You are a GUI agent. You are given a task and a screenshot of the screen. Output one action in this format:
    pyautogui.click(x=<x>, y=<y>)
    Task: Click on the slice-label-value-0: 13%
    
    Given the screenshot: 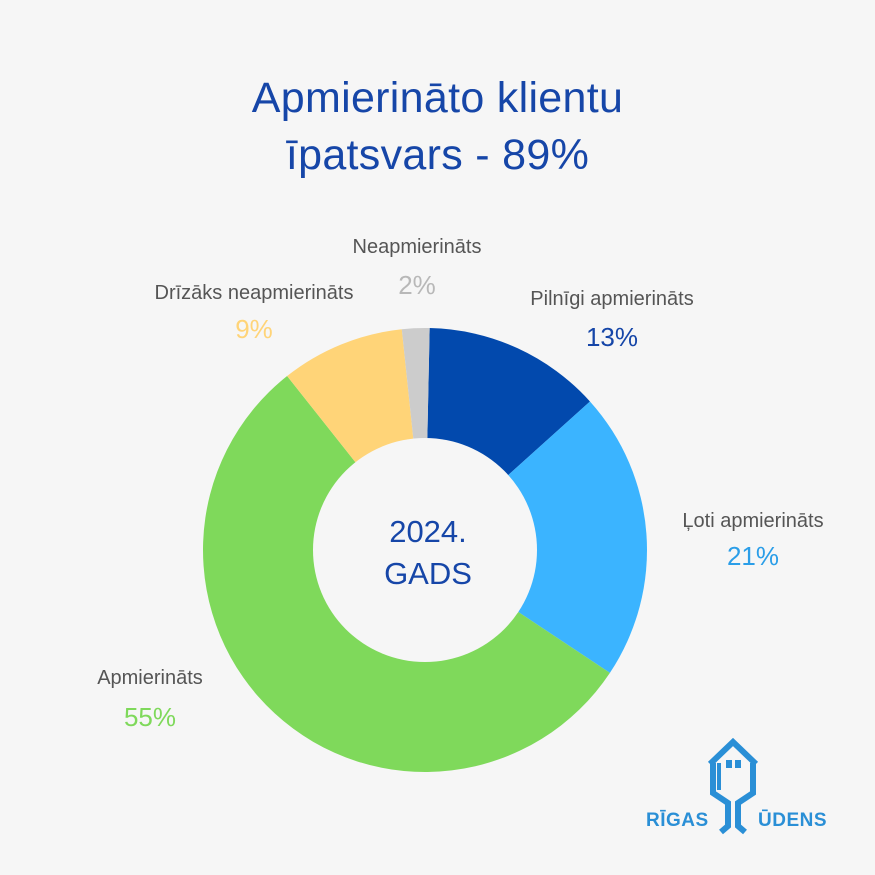 What is the action you would take?
    pyautogui.click(x=612, y=337)
    